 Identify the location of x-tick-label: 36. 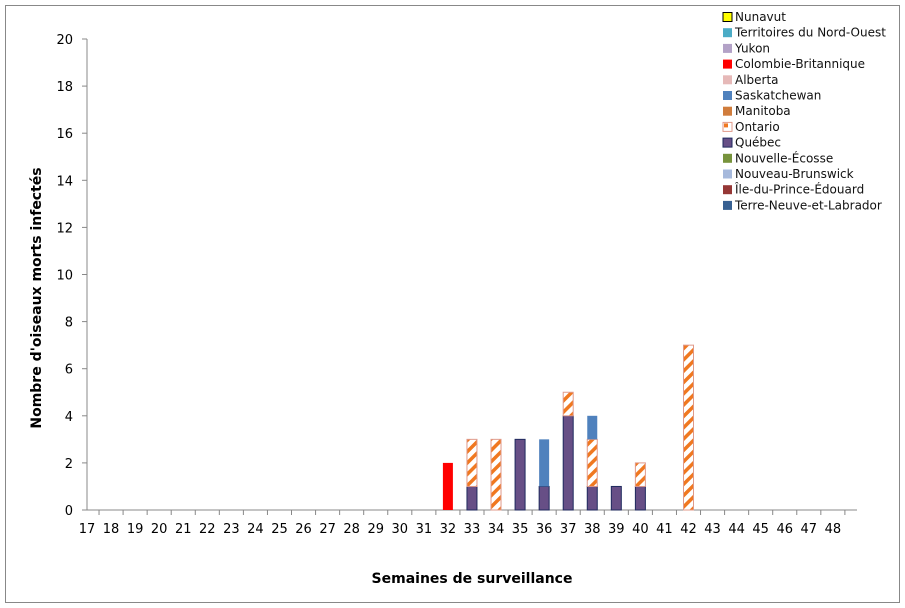
(544, 529).